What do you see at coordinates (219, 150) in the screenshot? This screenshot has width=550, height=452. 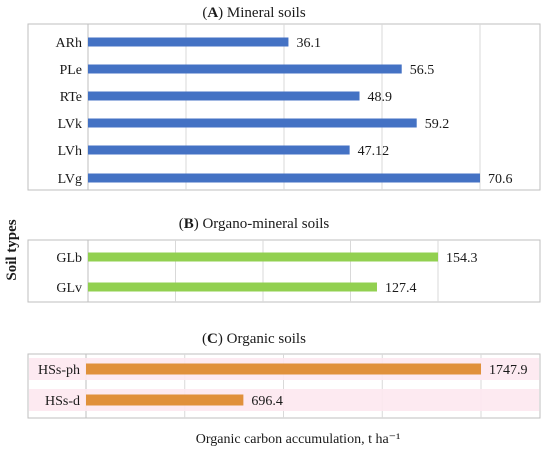 I see `bar-lvh` at bounding box center [219, 150].